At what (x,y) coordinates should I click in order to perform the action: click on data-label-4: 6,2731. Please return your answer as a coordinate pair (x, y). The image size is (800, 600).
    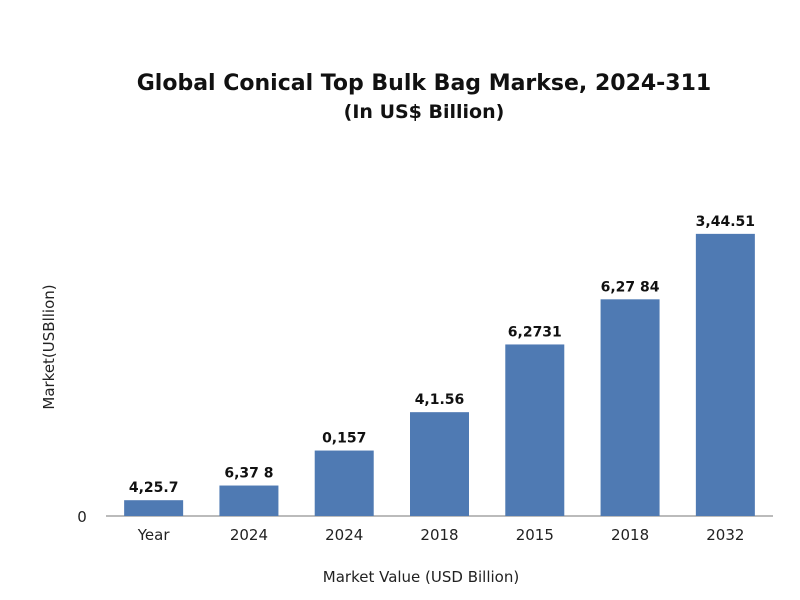
    Looking at the image, I should click on (535, 332).